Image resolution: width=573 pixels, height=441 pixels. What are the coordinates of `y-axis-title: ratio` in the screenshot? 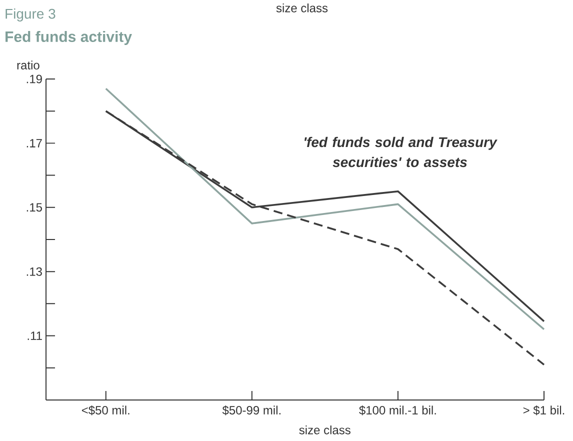 It's located at (28, 65).